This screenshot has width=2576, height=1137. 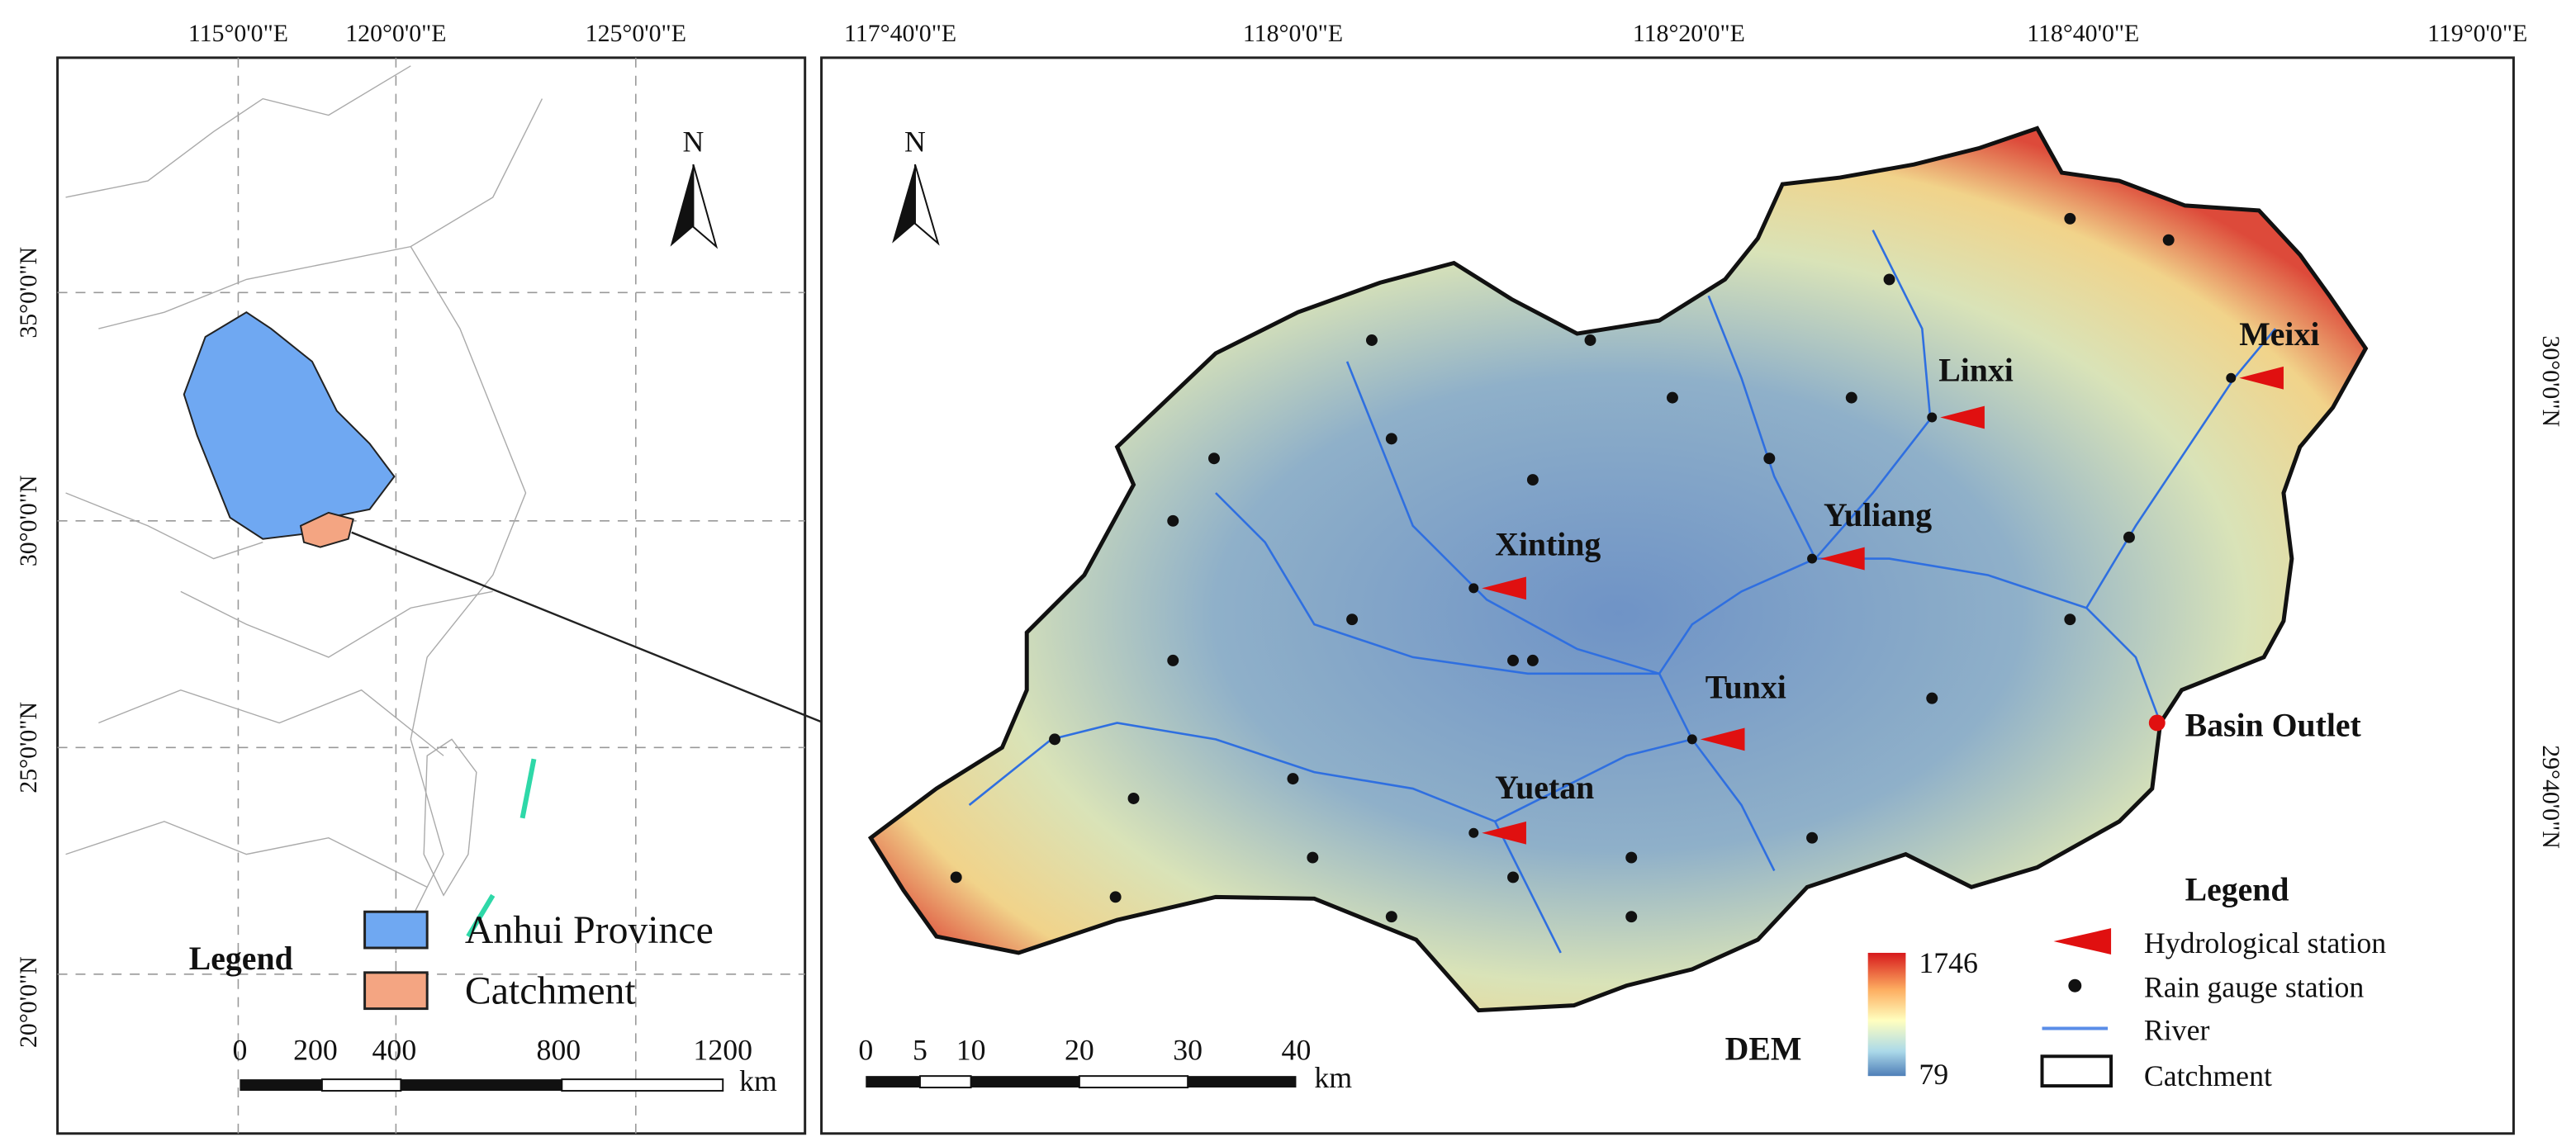 What do you see at coordinates (1949, 962) in the screenshot?
I see `dem-max: 1746` at bounding box center [1949, 962].